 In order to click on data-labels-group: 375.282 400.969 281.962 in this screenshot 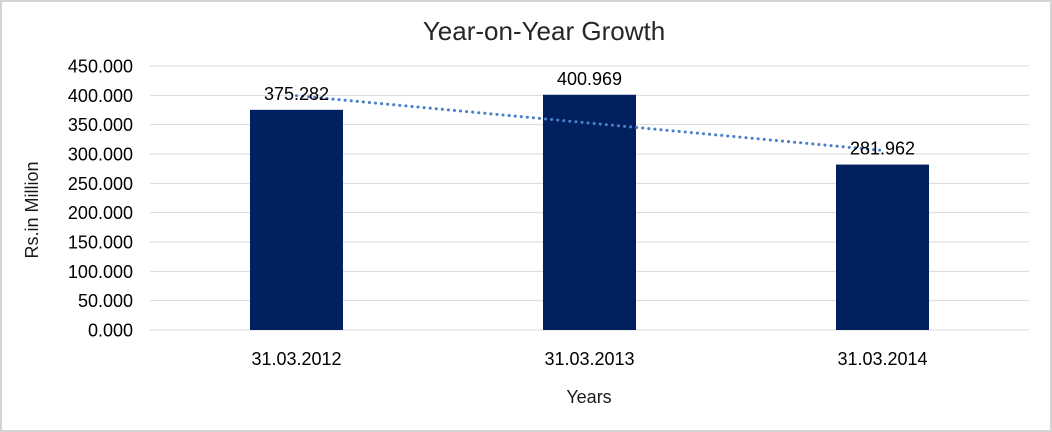, I will do `click(589, 114)`.